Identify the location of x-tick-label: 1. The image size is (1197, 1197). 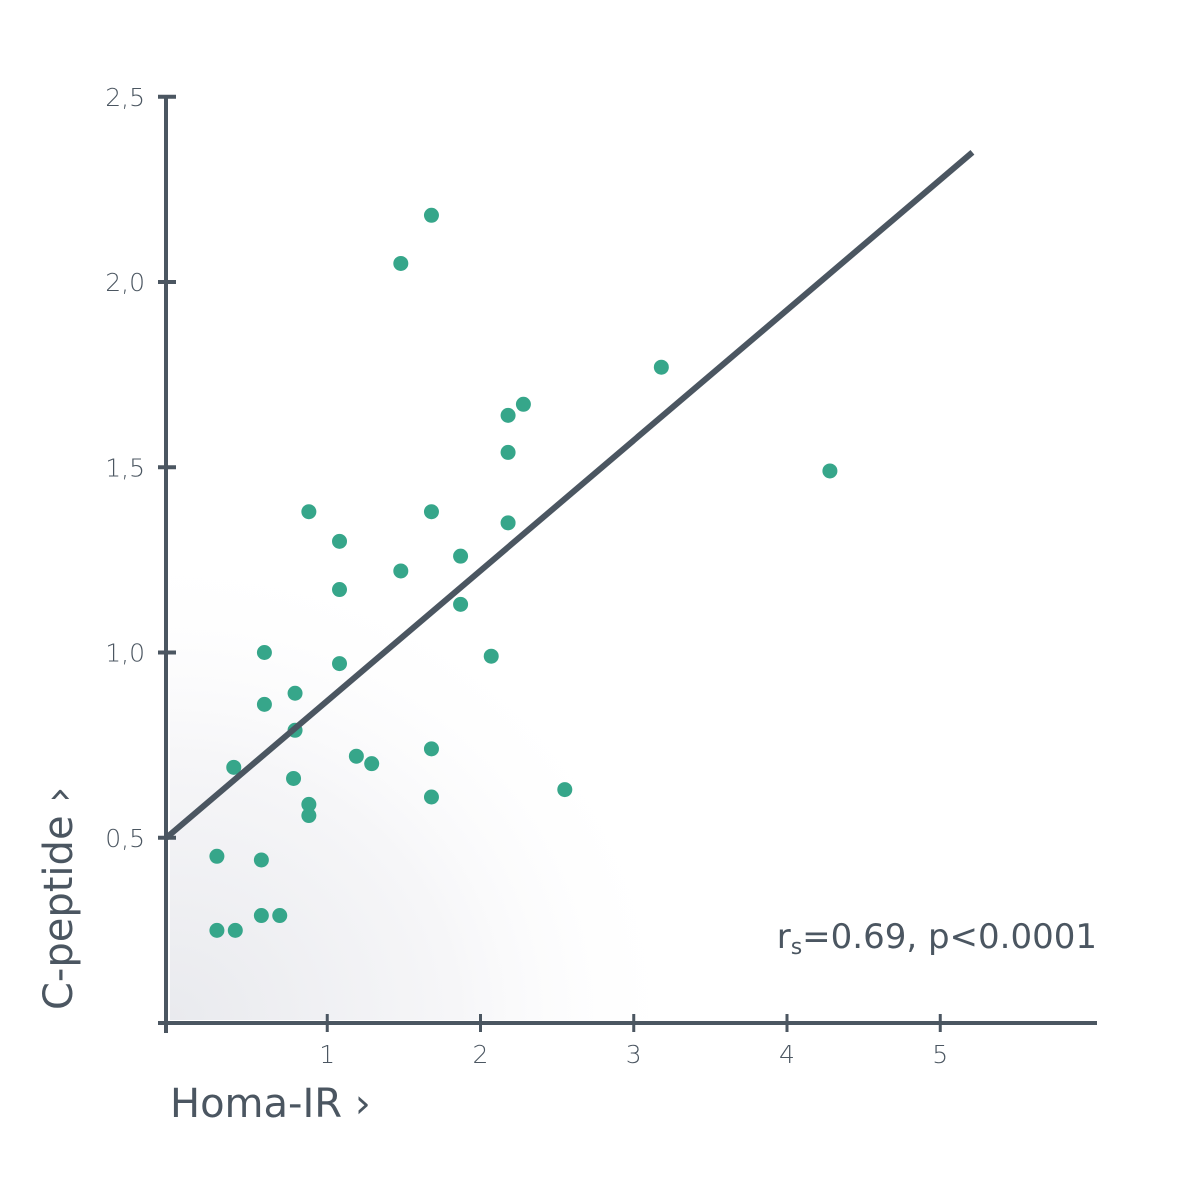
(327, 1054).